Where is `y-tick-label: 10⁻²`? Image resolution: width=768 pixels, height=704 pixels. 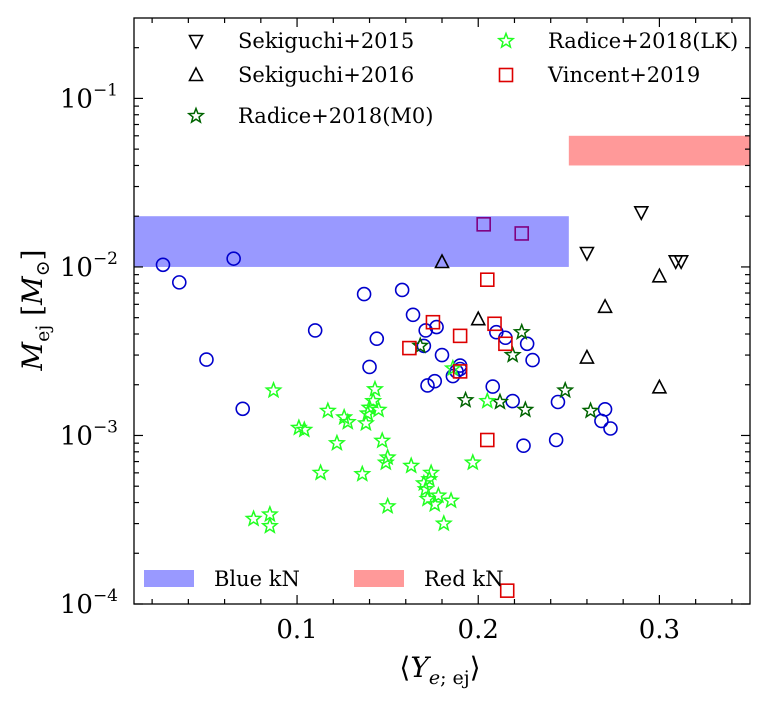 y-tick-label: 10⁻² is located at coordinates (89, 266).